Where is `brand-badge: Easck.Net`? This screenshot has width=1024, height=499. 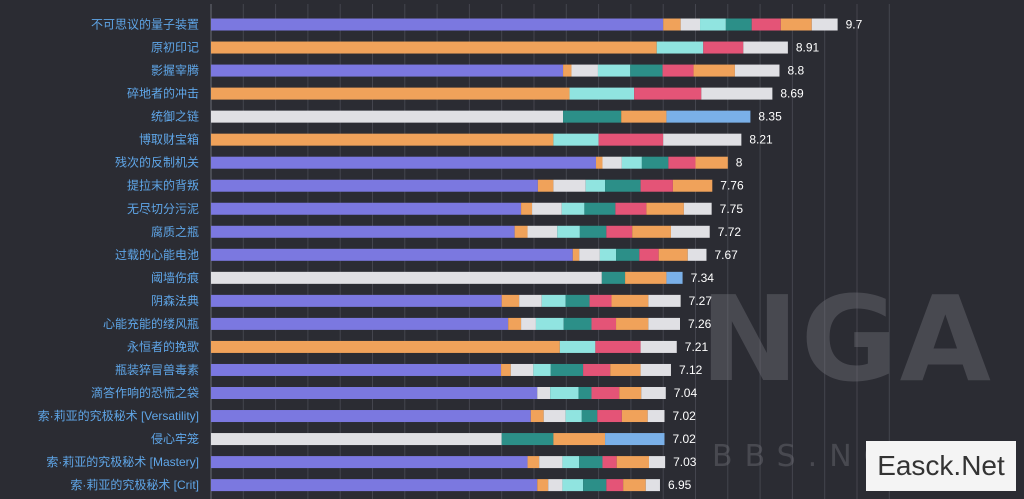 brand-badge: Easck.Net is located at coordinates (941, 466).